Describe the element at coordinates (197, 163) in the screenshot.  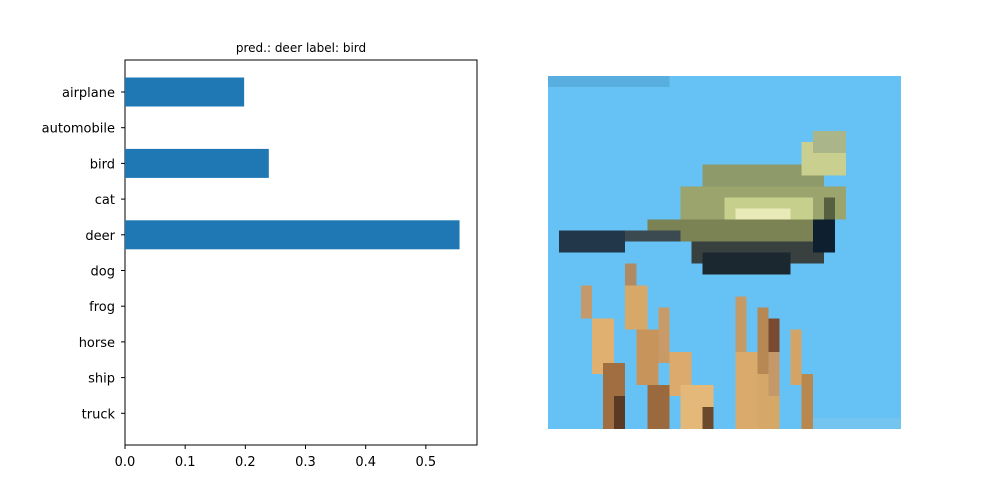
I see `bar-bird` at that location.